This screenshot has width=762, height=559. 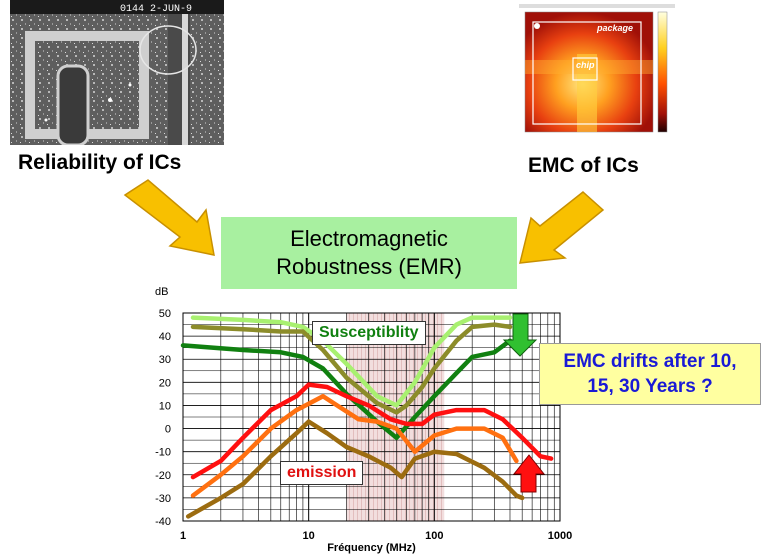 I want to click on emr-line2: Robustness (EMR), so click(x=369, y=266).